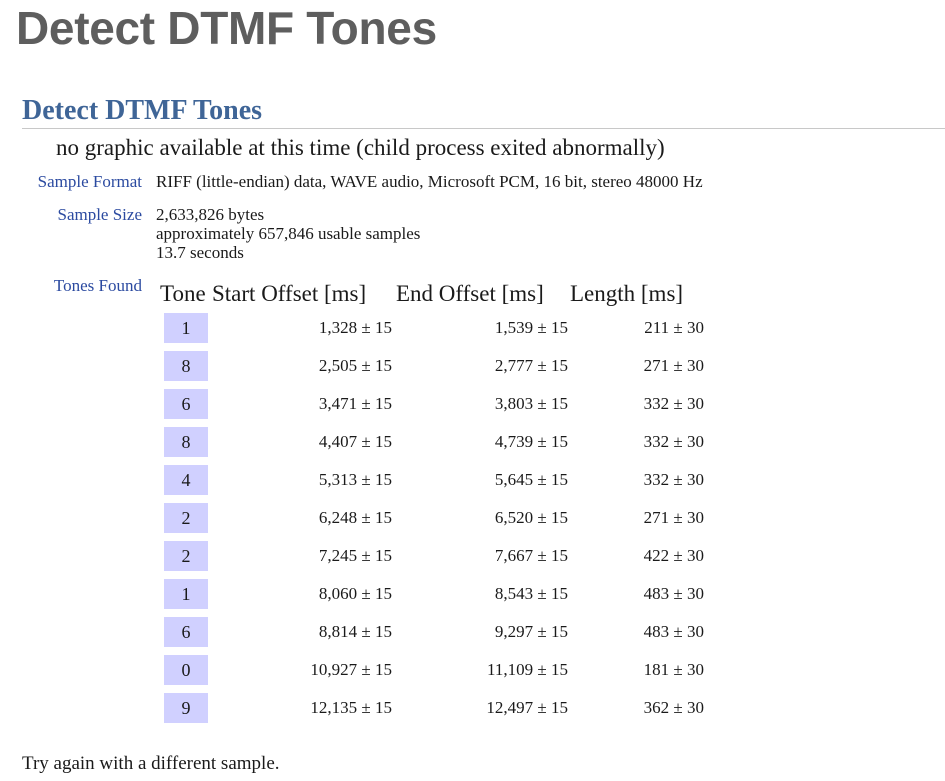  What do you see at coordinates (355, 365) in the screenshot?
I see `start-offset-cell: 2,505 ± 15` at bounding box center [355, 365].